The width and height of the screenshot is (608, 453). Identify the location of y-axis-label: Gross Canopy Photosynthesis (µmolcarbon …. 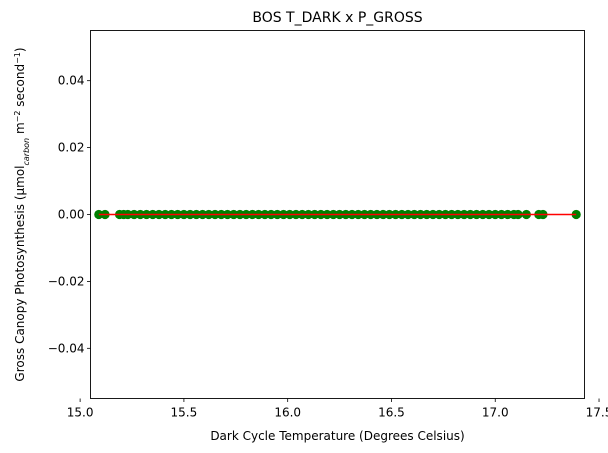
(22, 214).